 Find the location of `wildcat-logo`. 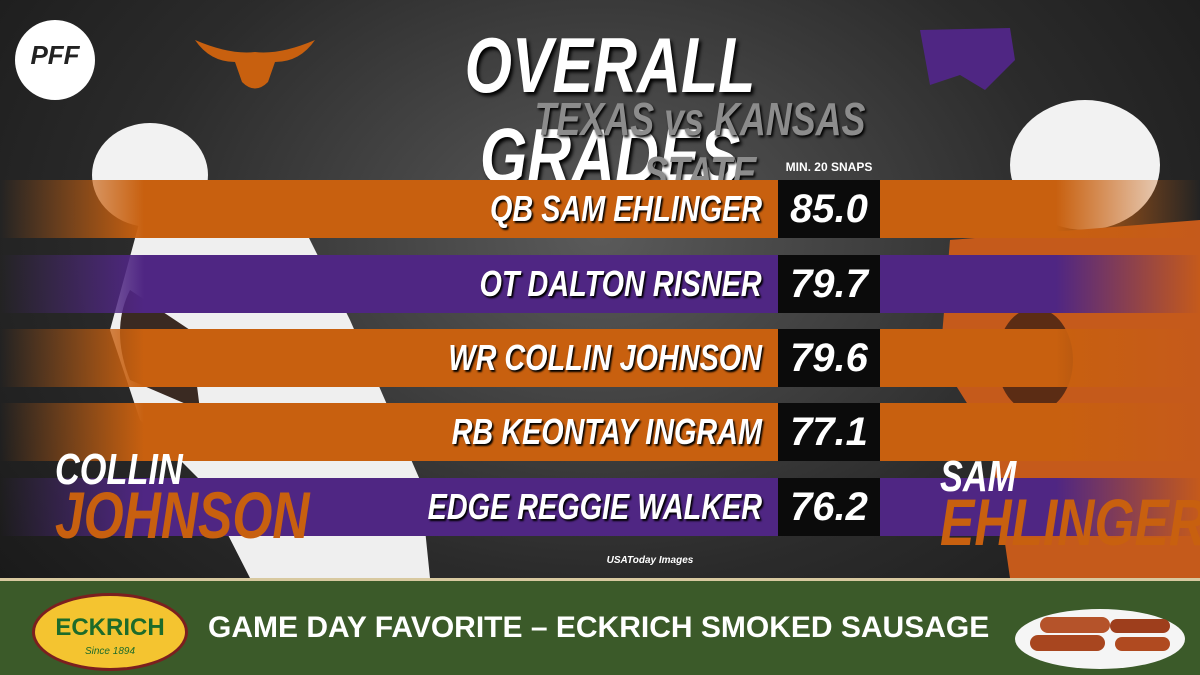

wildcat-logo is located at coordinates (967, 59).